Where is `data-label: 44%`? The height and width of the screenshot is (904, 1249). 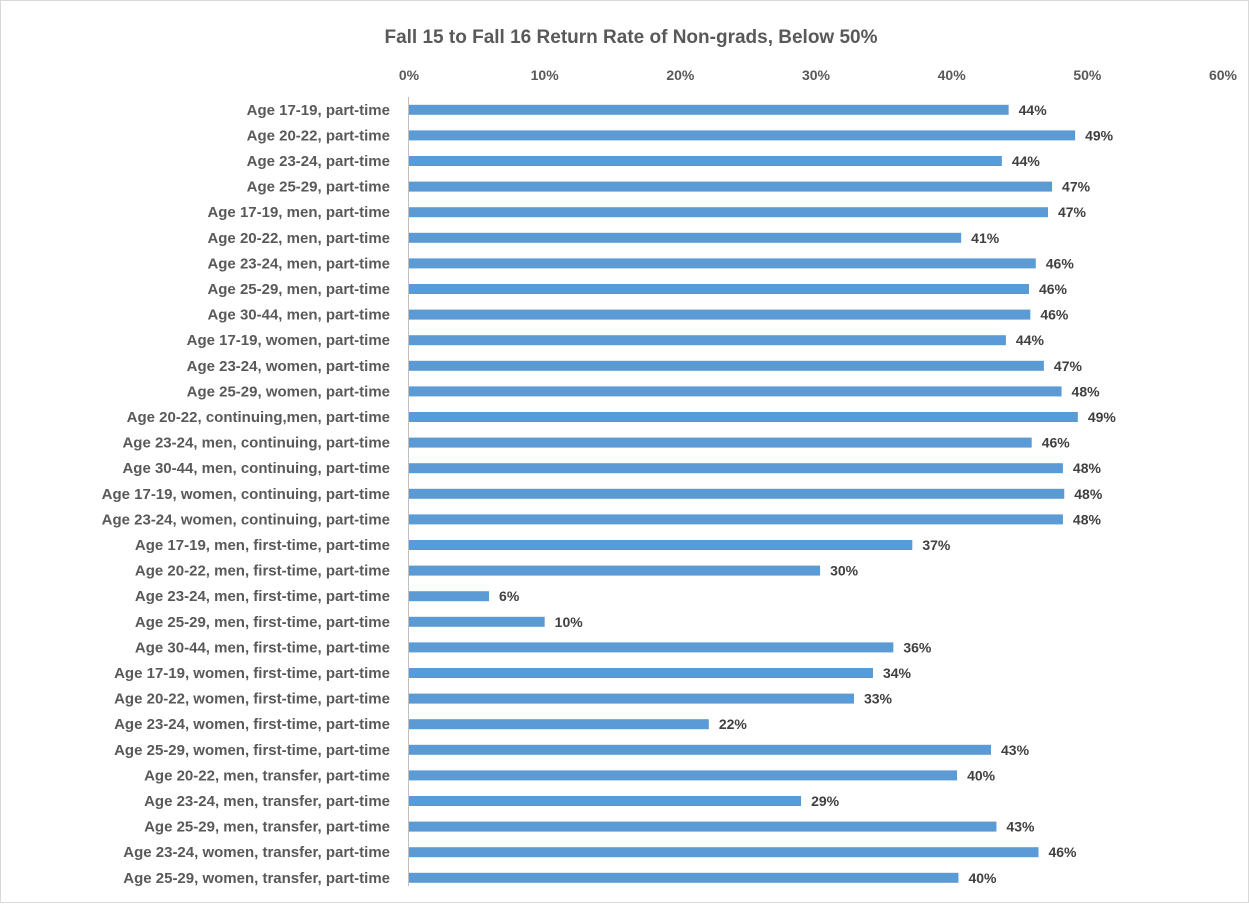
data-label: 44% is located at coordinates (1030, 340).